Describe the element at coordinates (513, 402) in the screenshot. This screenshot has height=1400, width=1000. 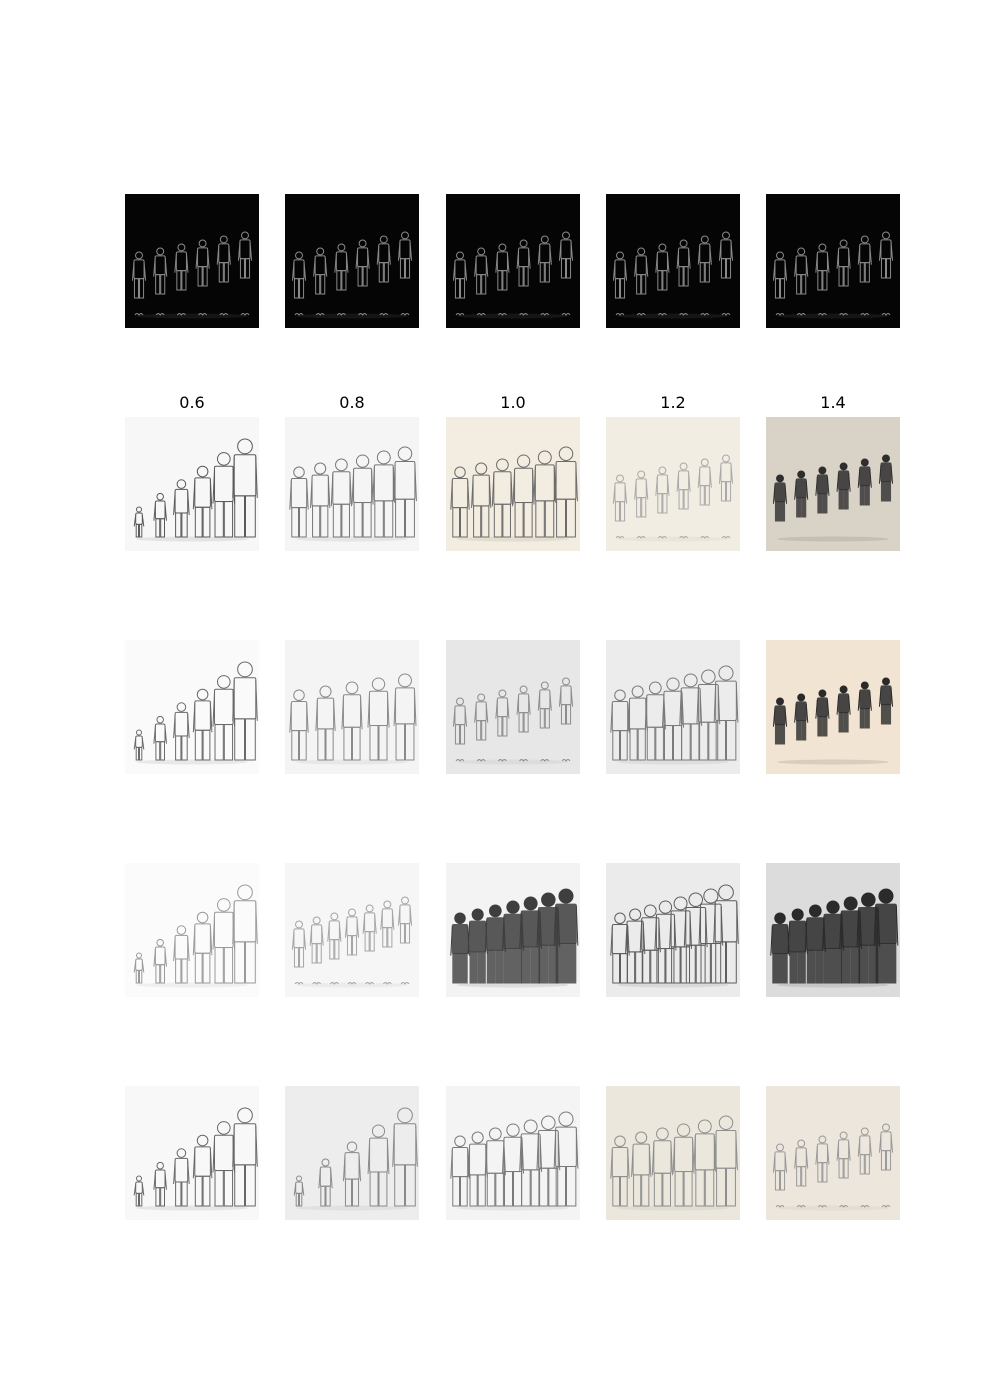
I see `column-label: 1.0` at that location.